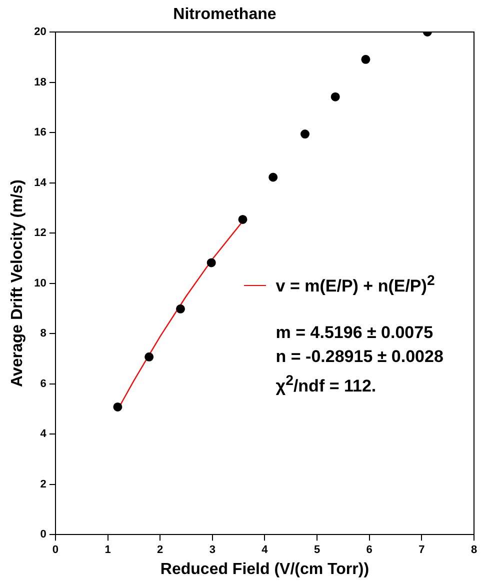 The width and height of the screenshot is (482, 583). What do you see at coordinates (360, 357) in the screenshot?
I see `annotation: n = -0.28915 ± 0.0028` at bounding box center [360, 357].